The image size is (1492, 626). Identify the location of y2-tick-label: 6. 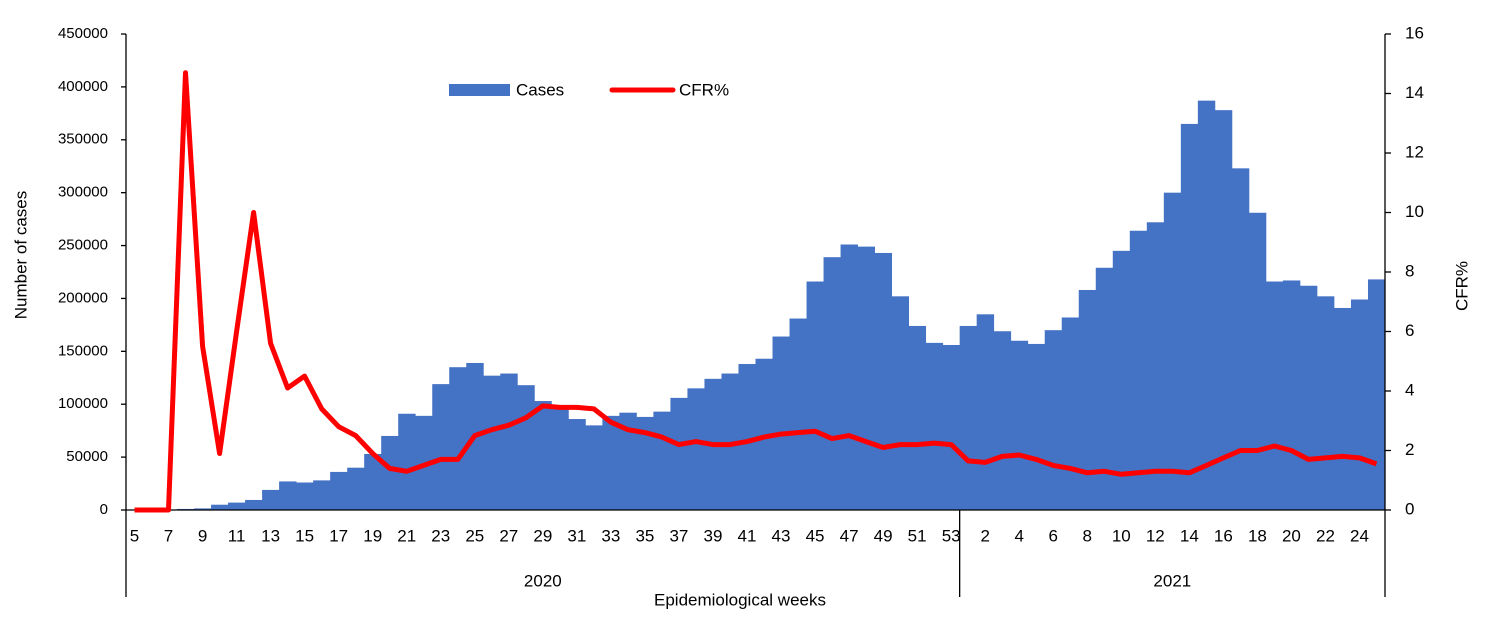
(1409, 330).